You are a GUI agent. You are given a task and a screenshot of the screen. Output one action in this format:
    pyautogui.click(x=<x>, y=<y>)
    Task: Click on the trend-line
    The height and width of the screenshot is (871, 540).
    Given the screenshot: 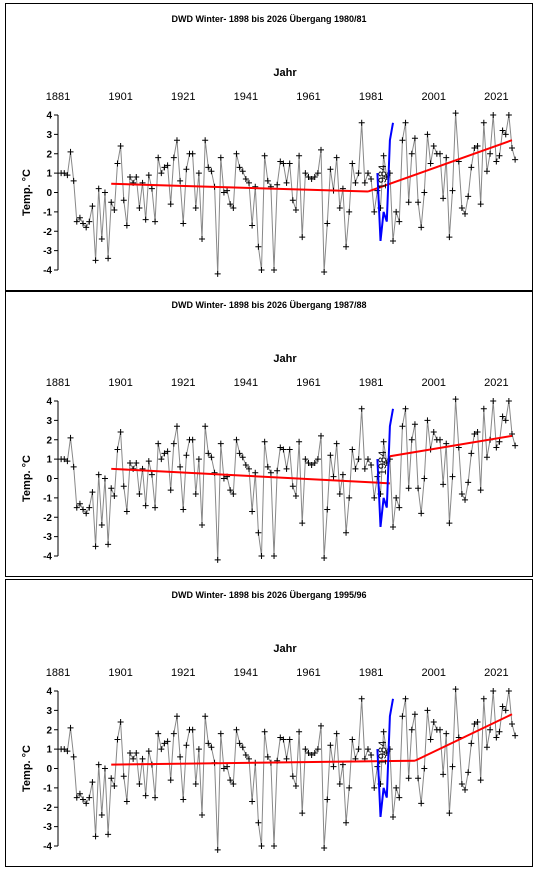 What is the action you would take?
    pyautogui.click(x=451, y=446)
    